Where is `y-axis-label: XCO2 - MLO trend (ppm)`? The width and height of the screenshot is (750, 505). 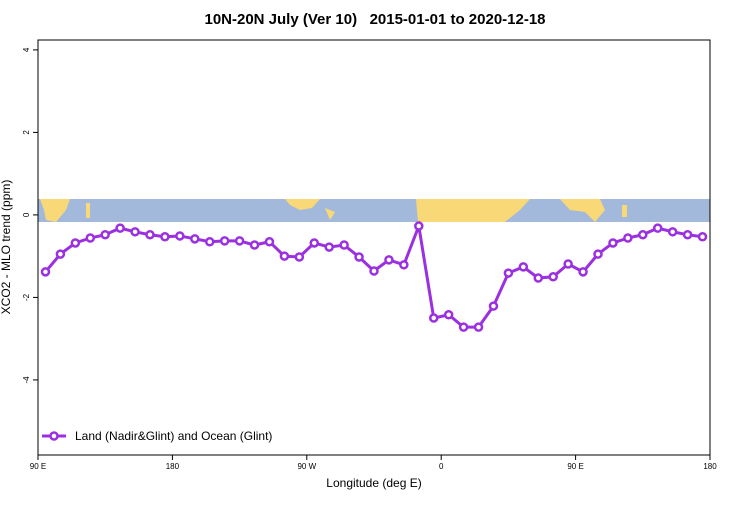
y-axis-label: XCO2 - MLO trend (ppm) is located at coordinates (6, 247).